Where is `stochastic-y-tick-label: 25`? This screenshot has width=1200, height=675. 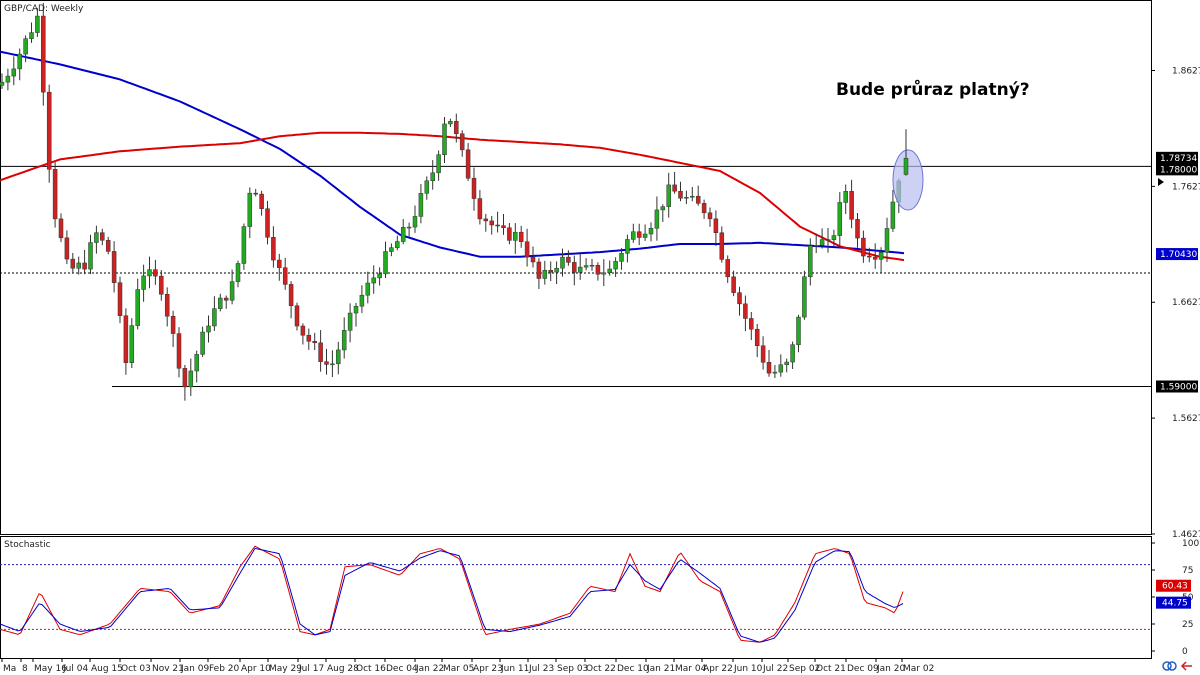
stochastic-y-tick-label: 25 is located at coordinates (1187, 625).